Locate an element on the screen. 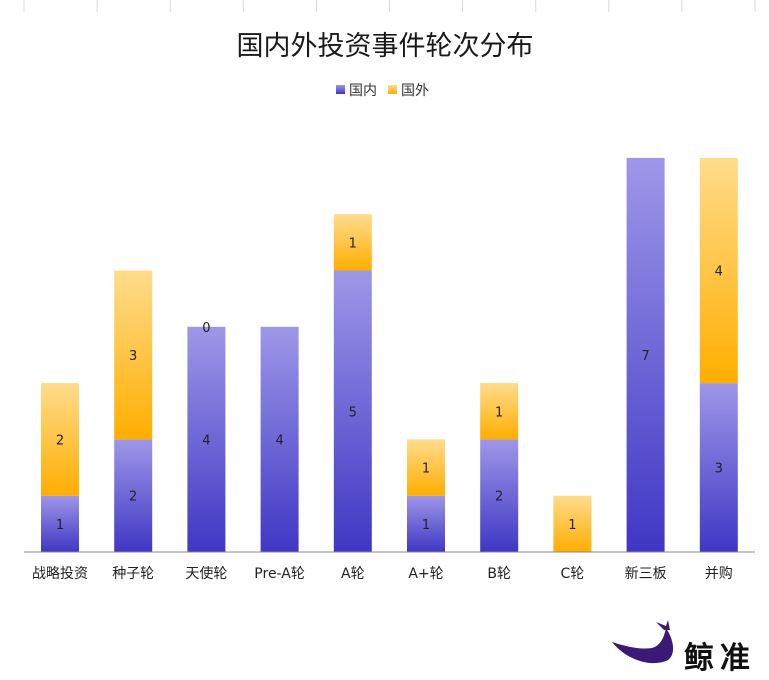 The image size is (769, 680). brand-name: 鲸准 is located at coordinates (720, 658).